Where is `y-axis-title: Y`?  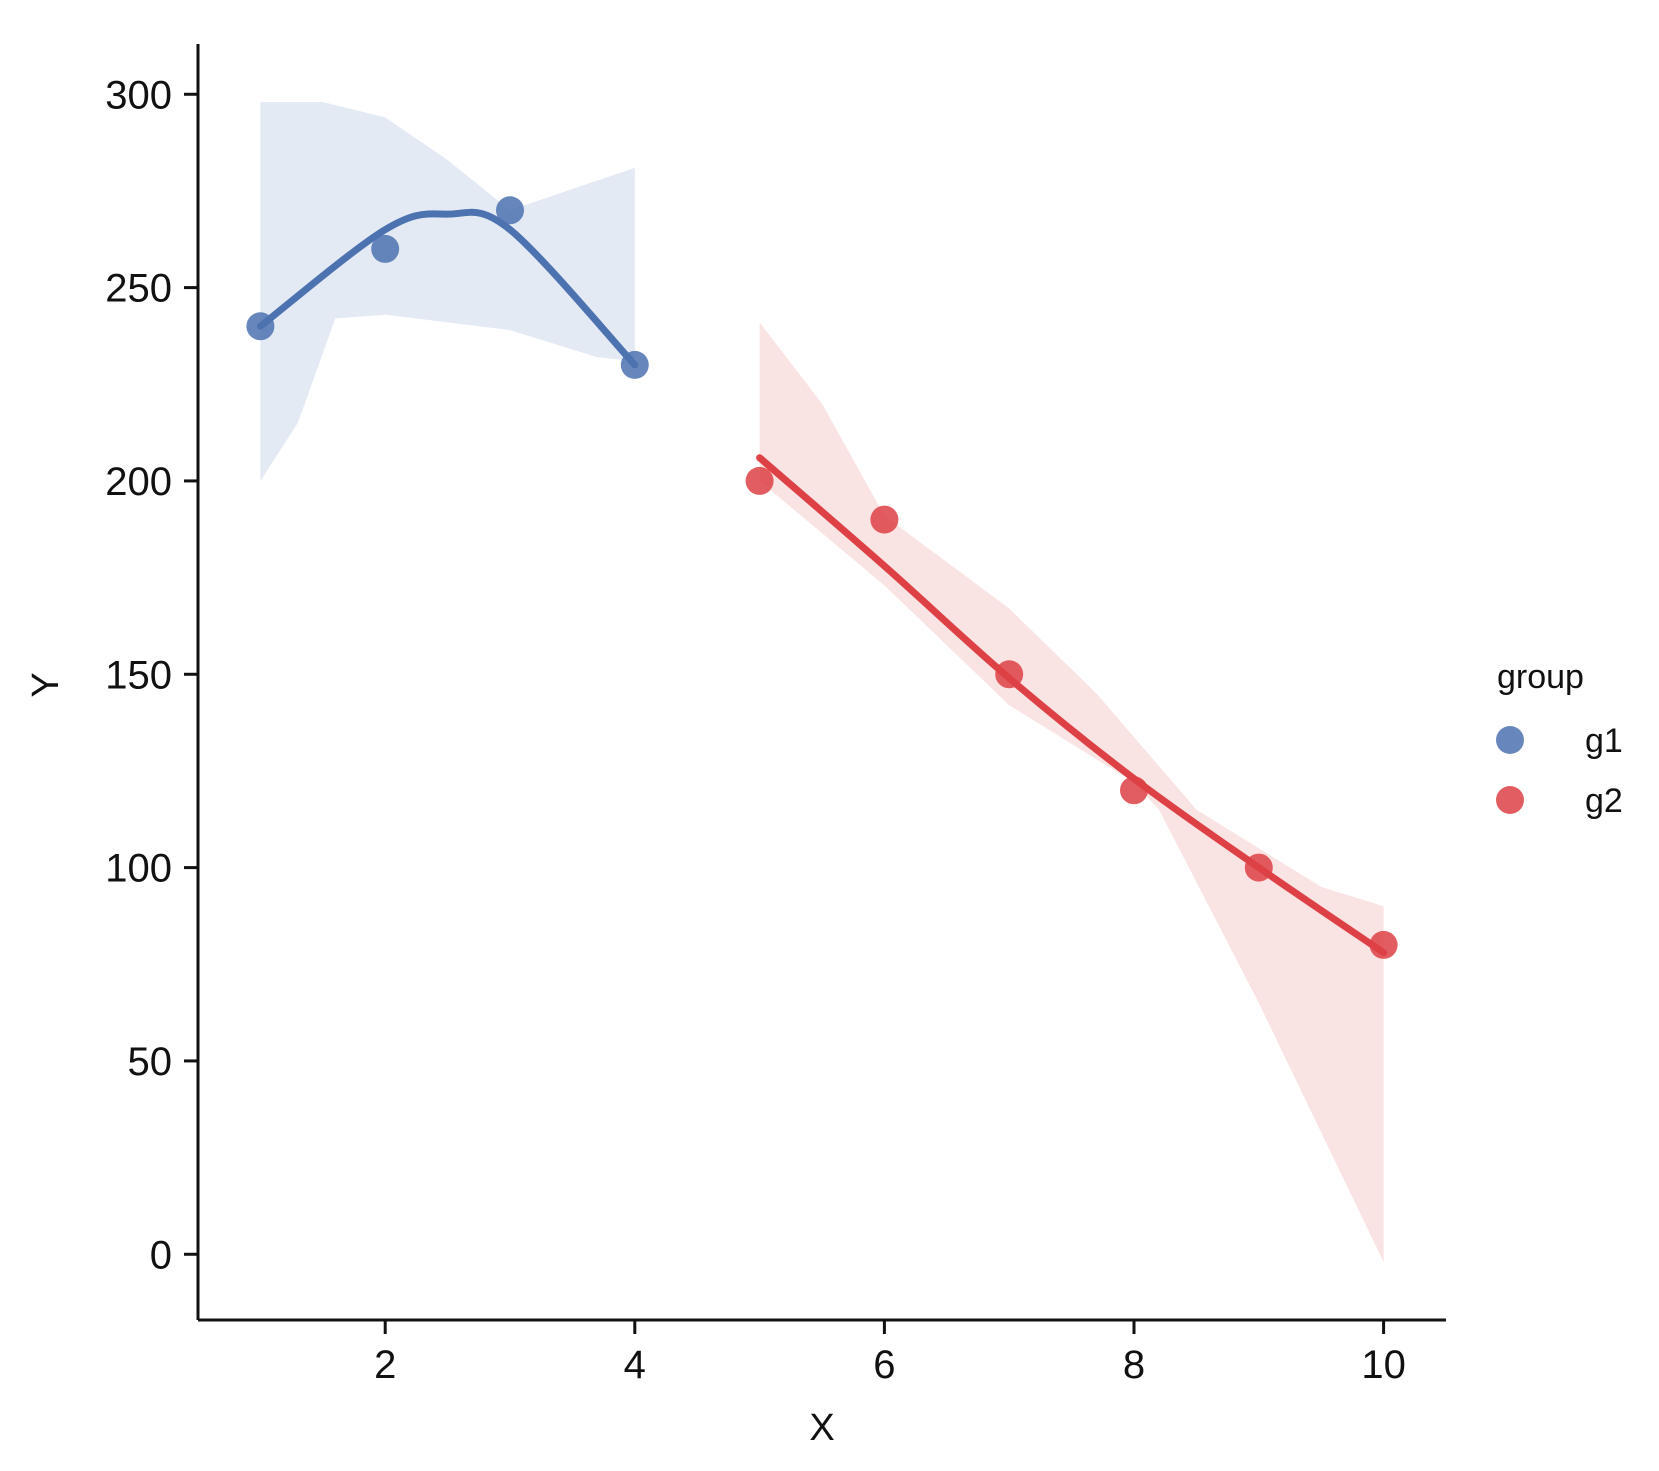
y-axis-title: Y is located at coordinates (46, 684).